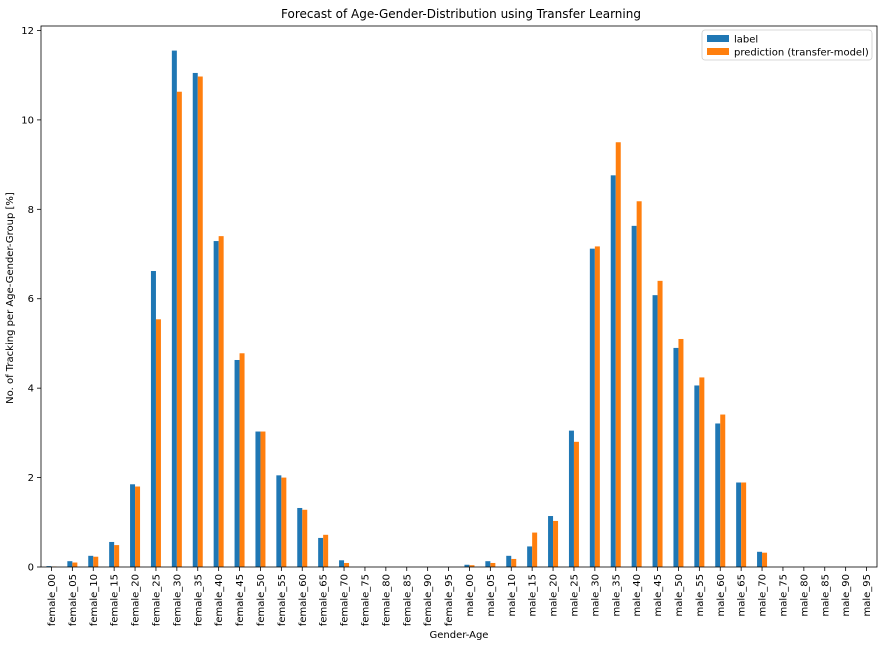 This screenshot has width=885, height=647. Describe the element at coordinates (115, 600) in the screenshot. I see `x-tick-label: female_15` at that location.